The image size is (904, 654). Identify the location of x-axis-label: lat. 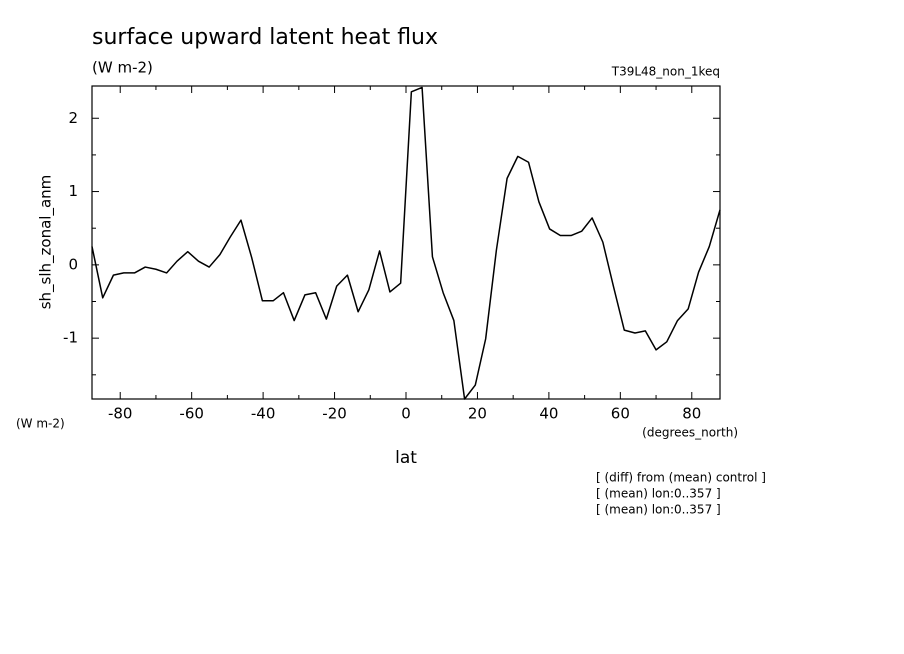
(406, 458).